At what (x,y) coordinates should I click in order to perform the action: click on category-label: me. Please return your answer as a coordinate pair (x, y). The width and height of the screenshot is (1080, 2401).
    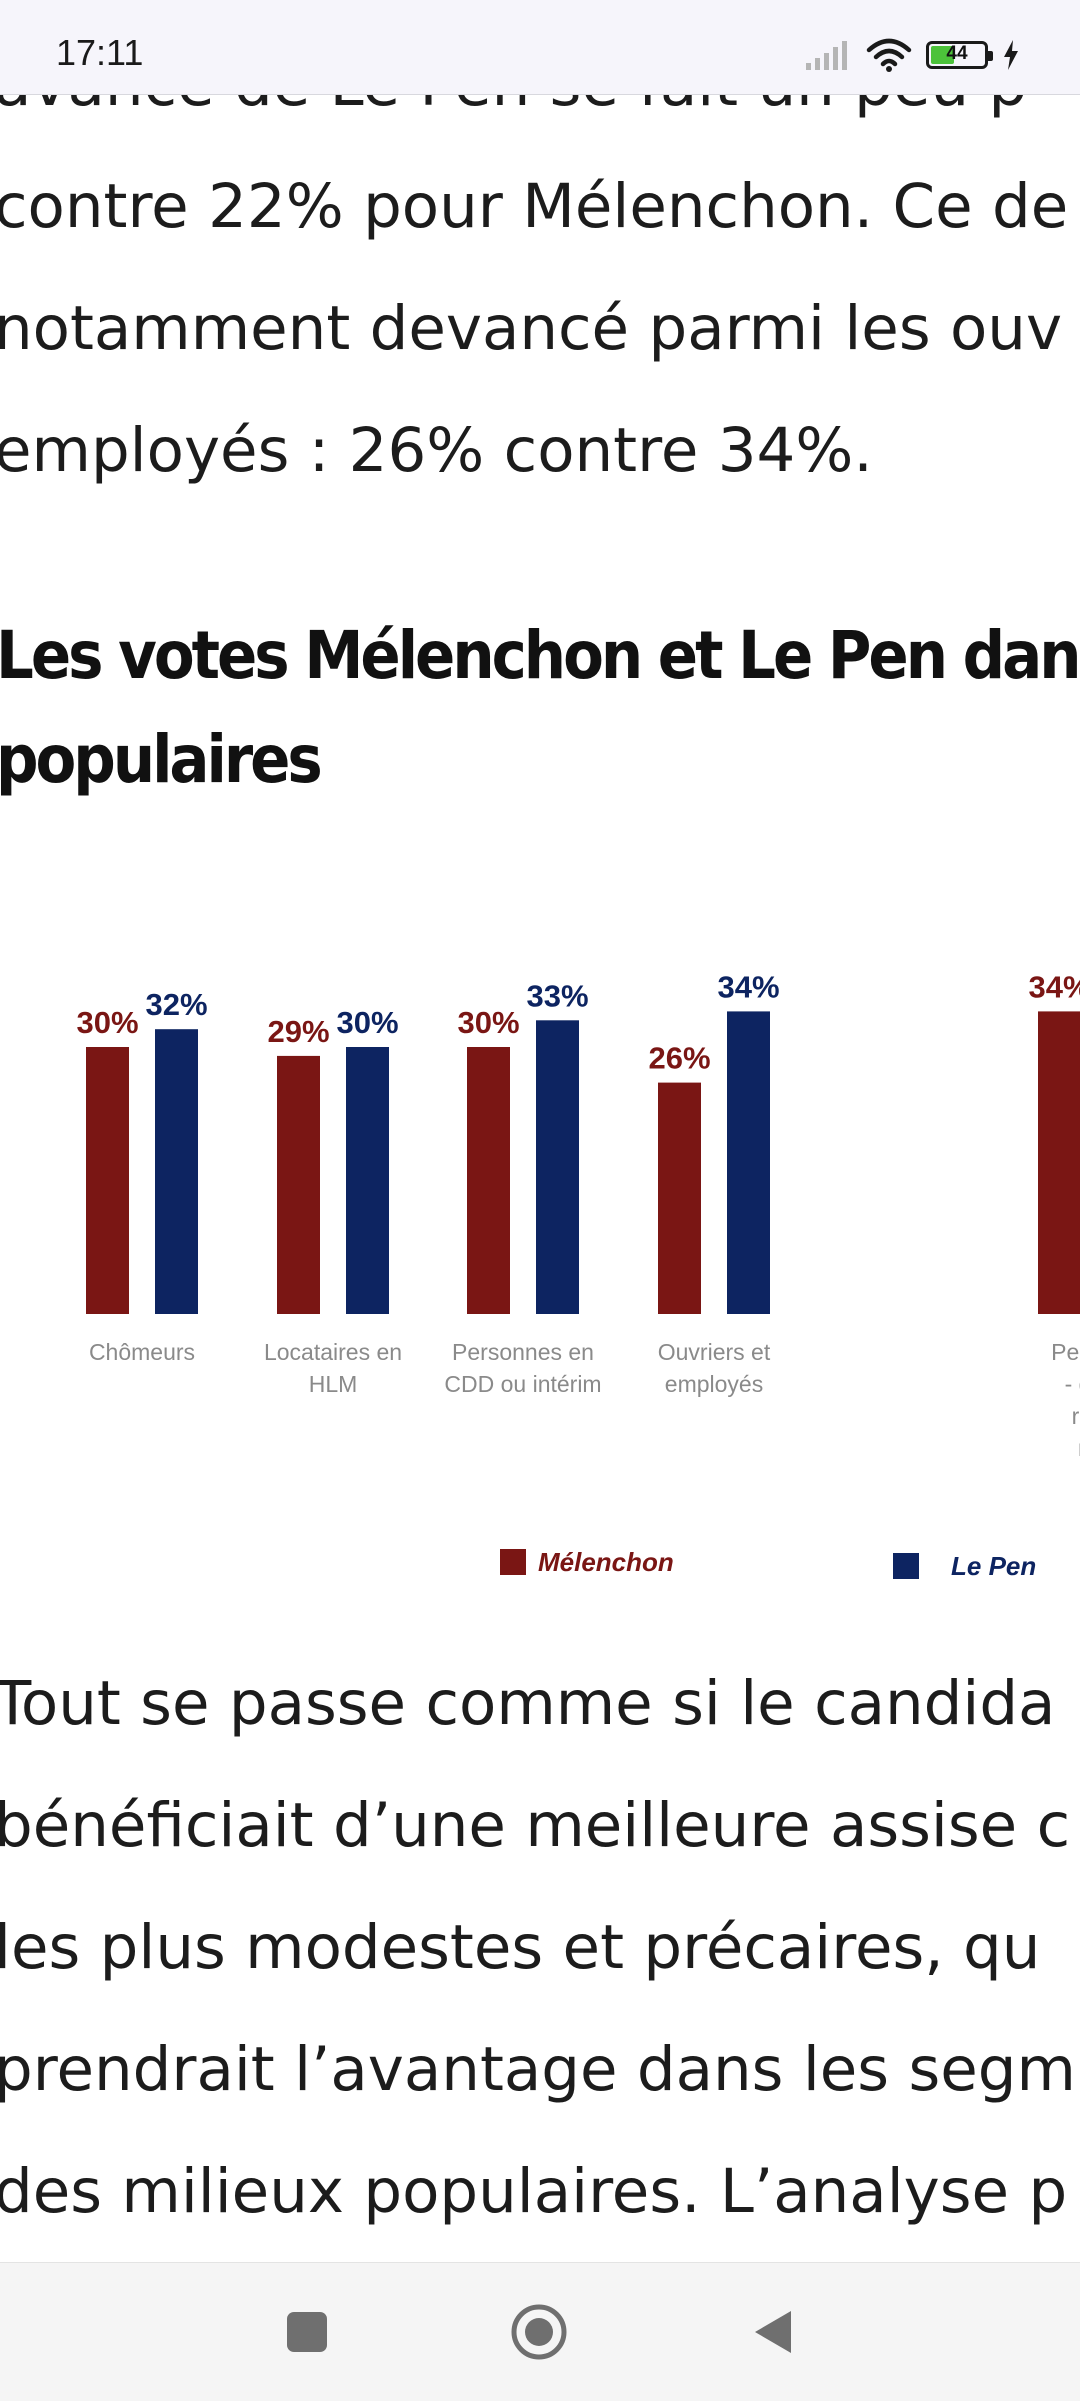
    Looking at the image, I should click on (1079, 1448).